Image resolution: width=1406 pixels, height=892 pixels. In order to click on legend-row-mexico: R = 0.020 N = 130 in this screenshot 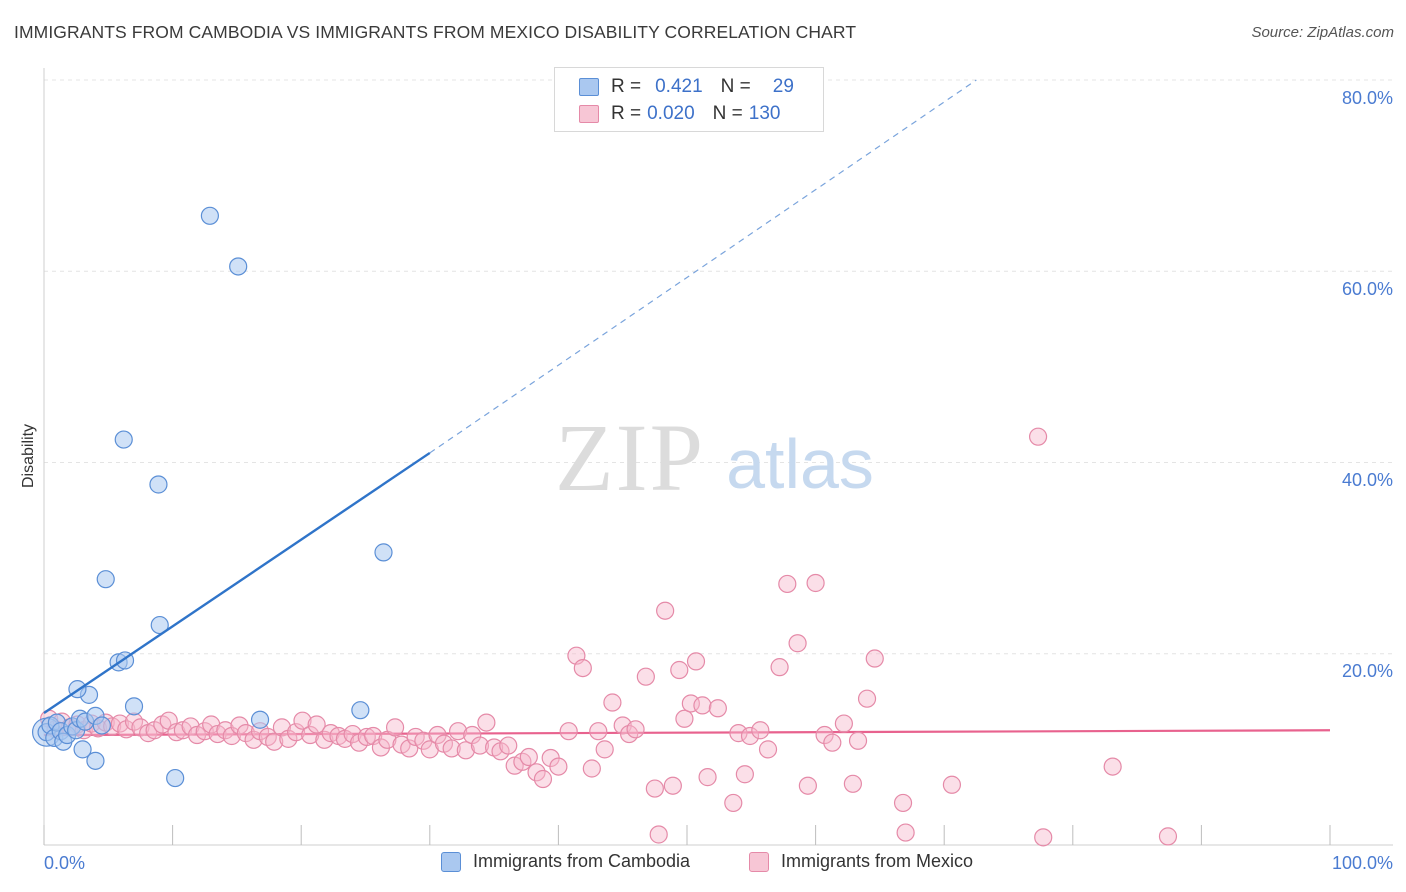, I will do `click(679, 114)`.